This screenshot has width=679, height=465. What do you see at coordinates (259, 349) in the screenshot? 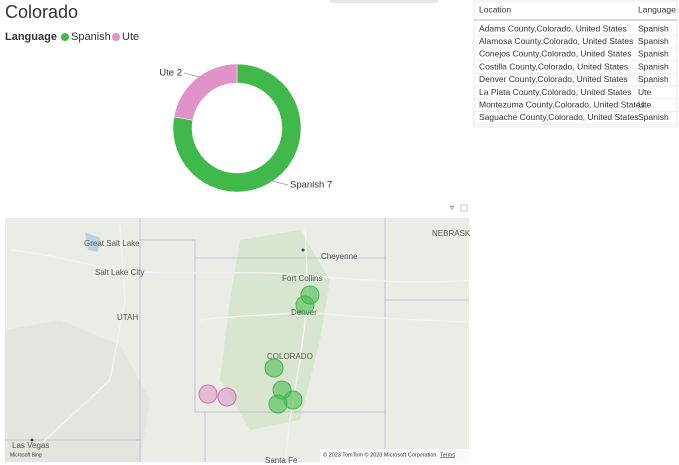
I see `map-bubbles` at bounding box center [259, 349].